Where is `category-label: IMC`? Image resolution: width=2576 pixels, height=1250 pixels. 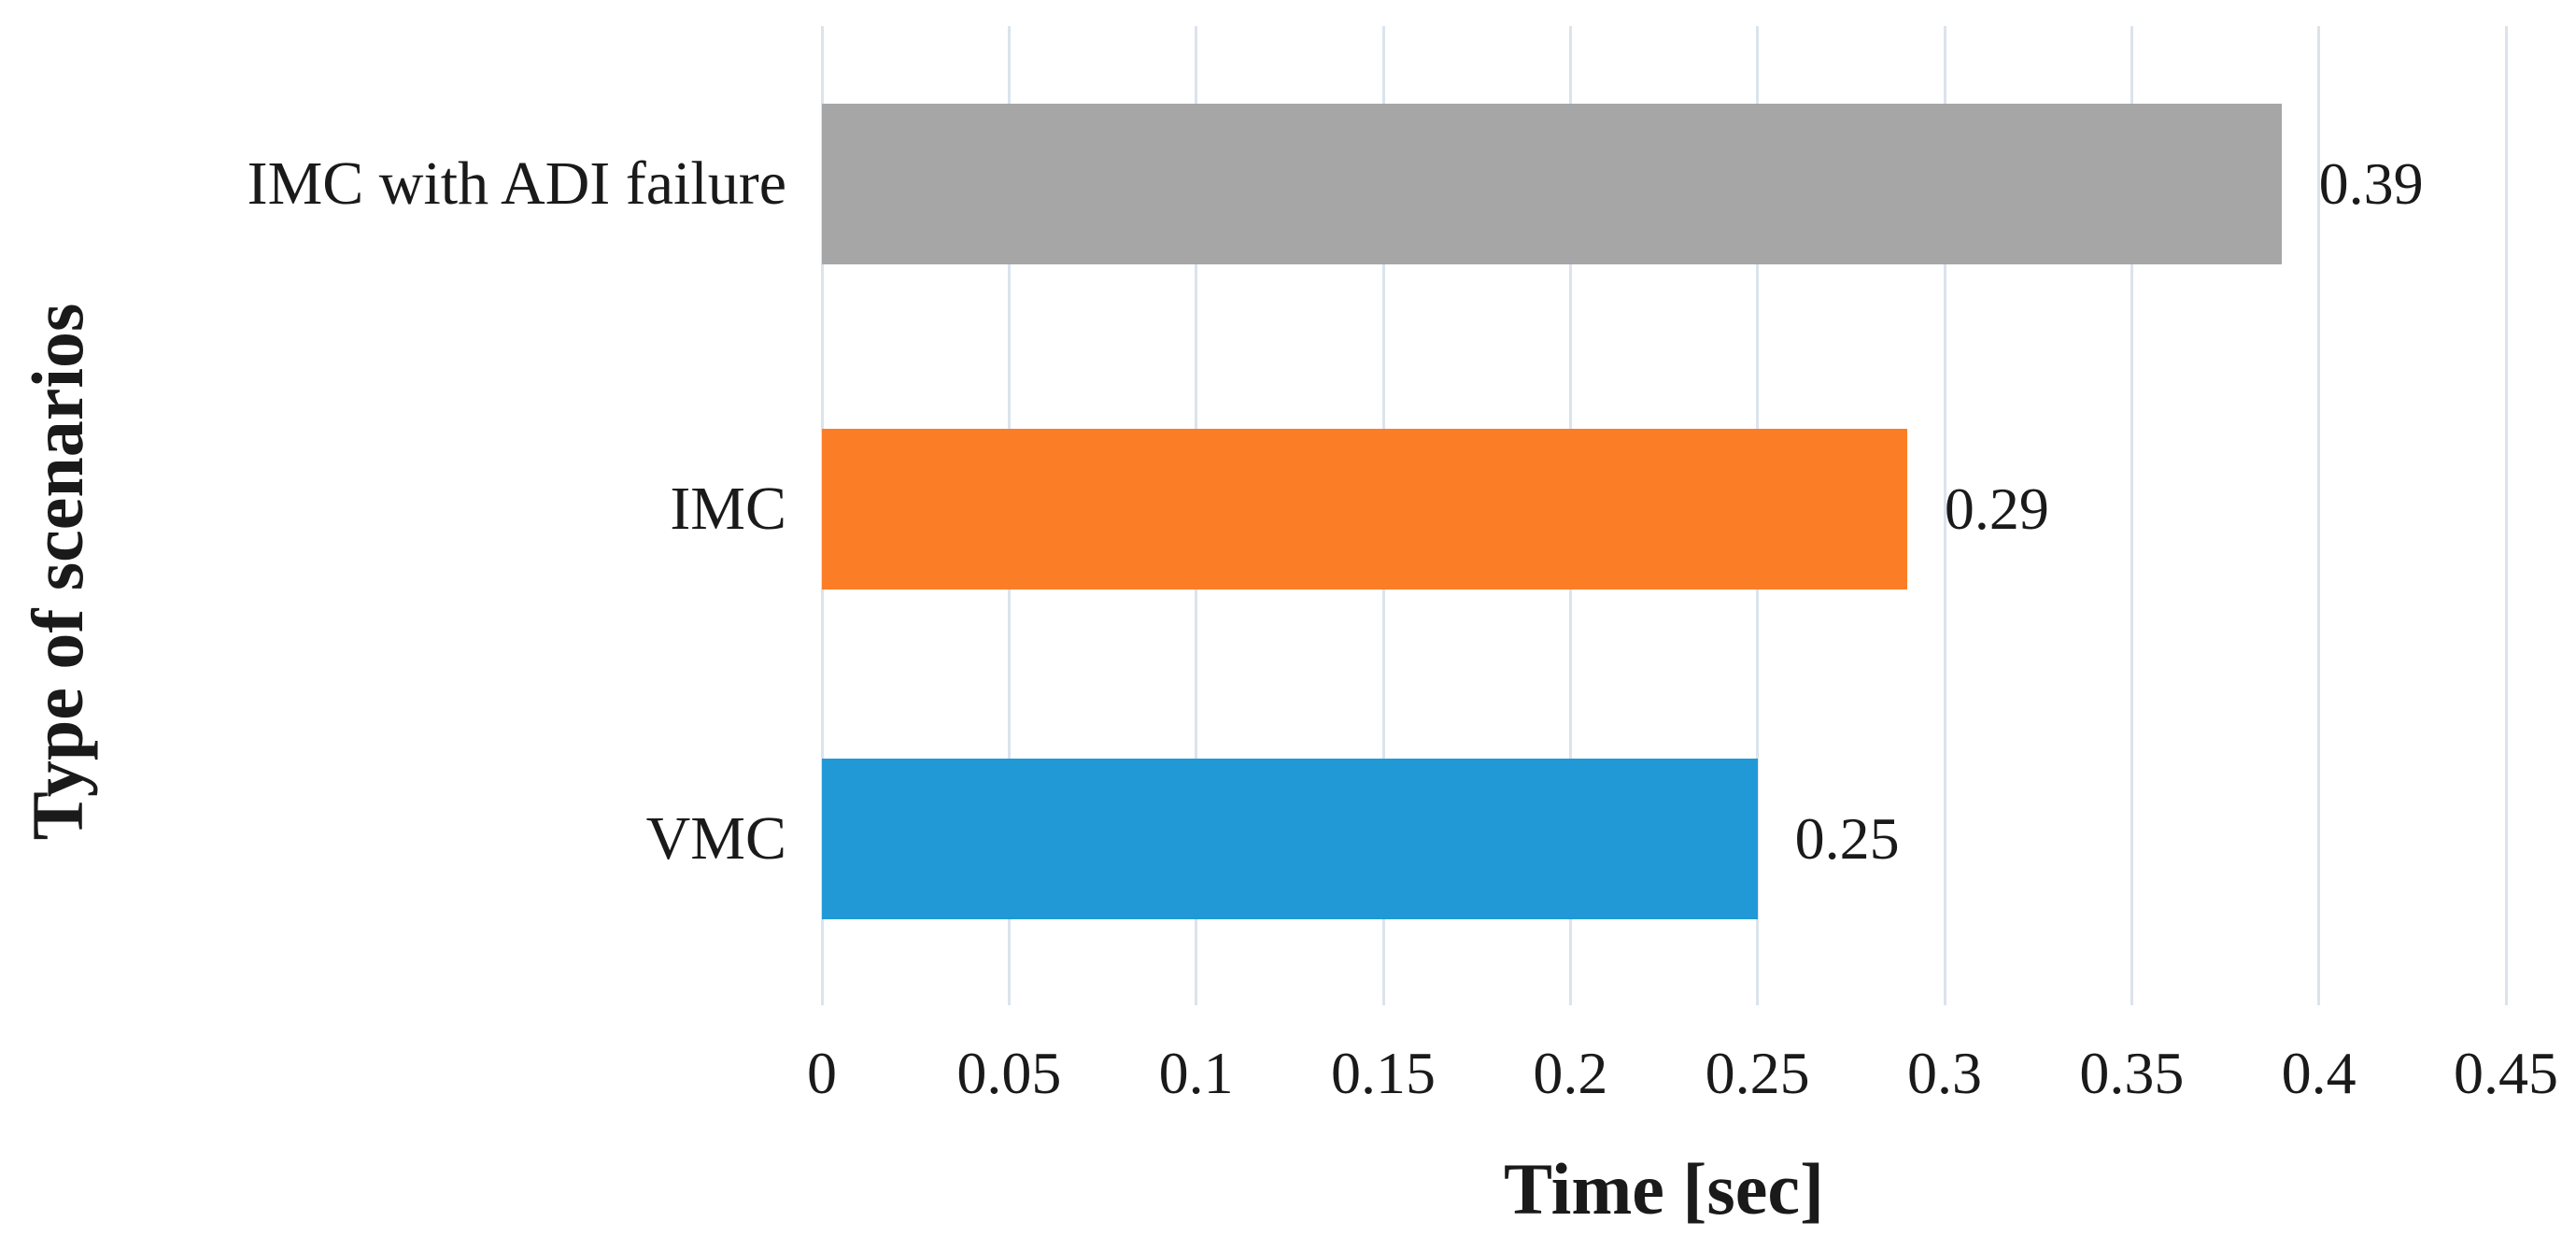 category-label: IMC is located at coordinates (728, 509).